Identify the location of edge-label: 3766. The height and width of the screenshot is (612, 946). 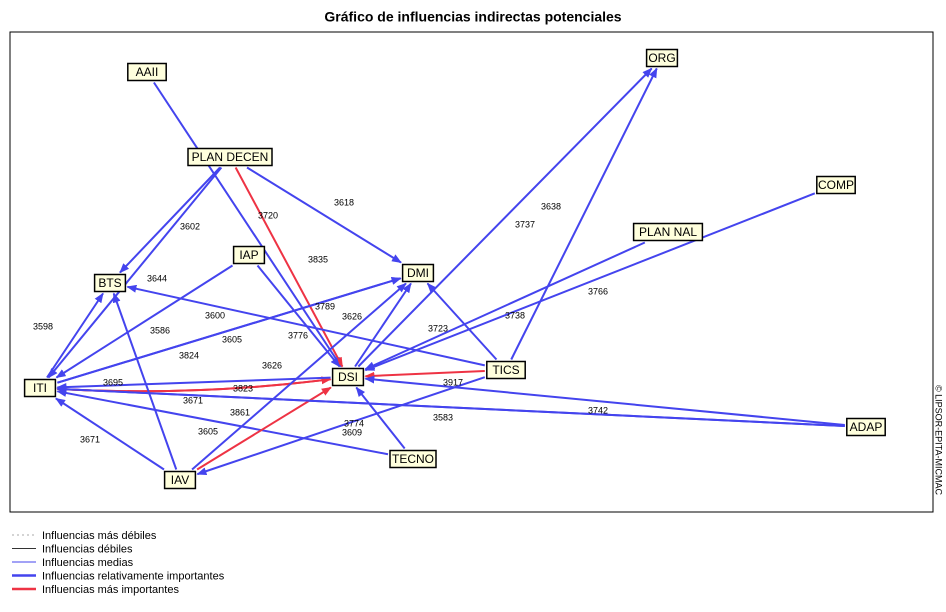
(598, 291).